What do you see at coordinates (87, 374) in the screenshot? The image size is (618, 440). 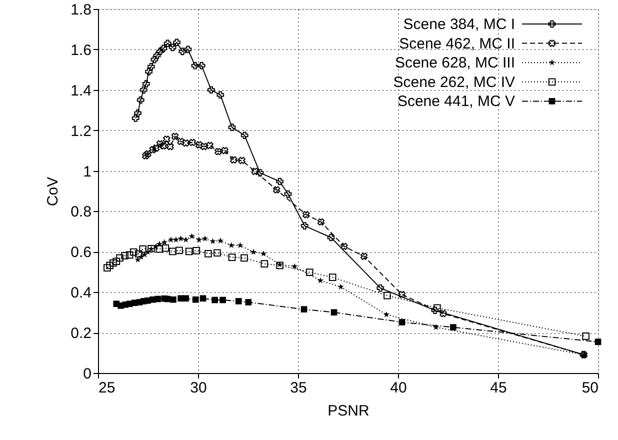 I see `y-tick-label: 0` at bounding box center [87, 374].